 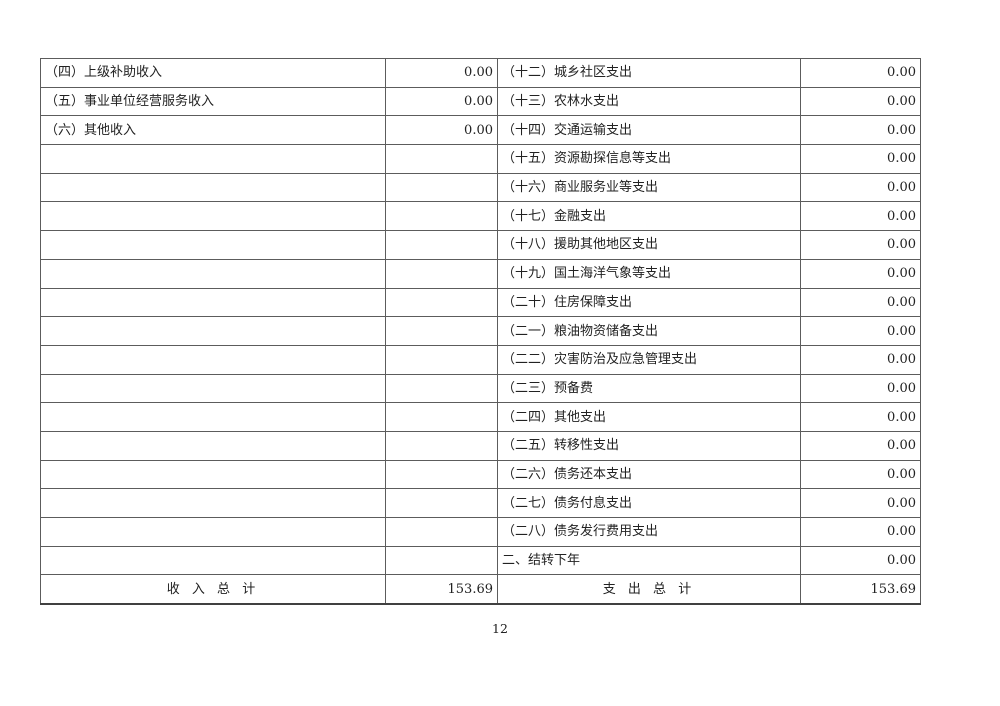 I want to click on table-row: （二三）预备费 0.00, so click(x=480, y=388).